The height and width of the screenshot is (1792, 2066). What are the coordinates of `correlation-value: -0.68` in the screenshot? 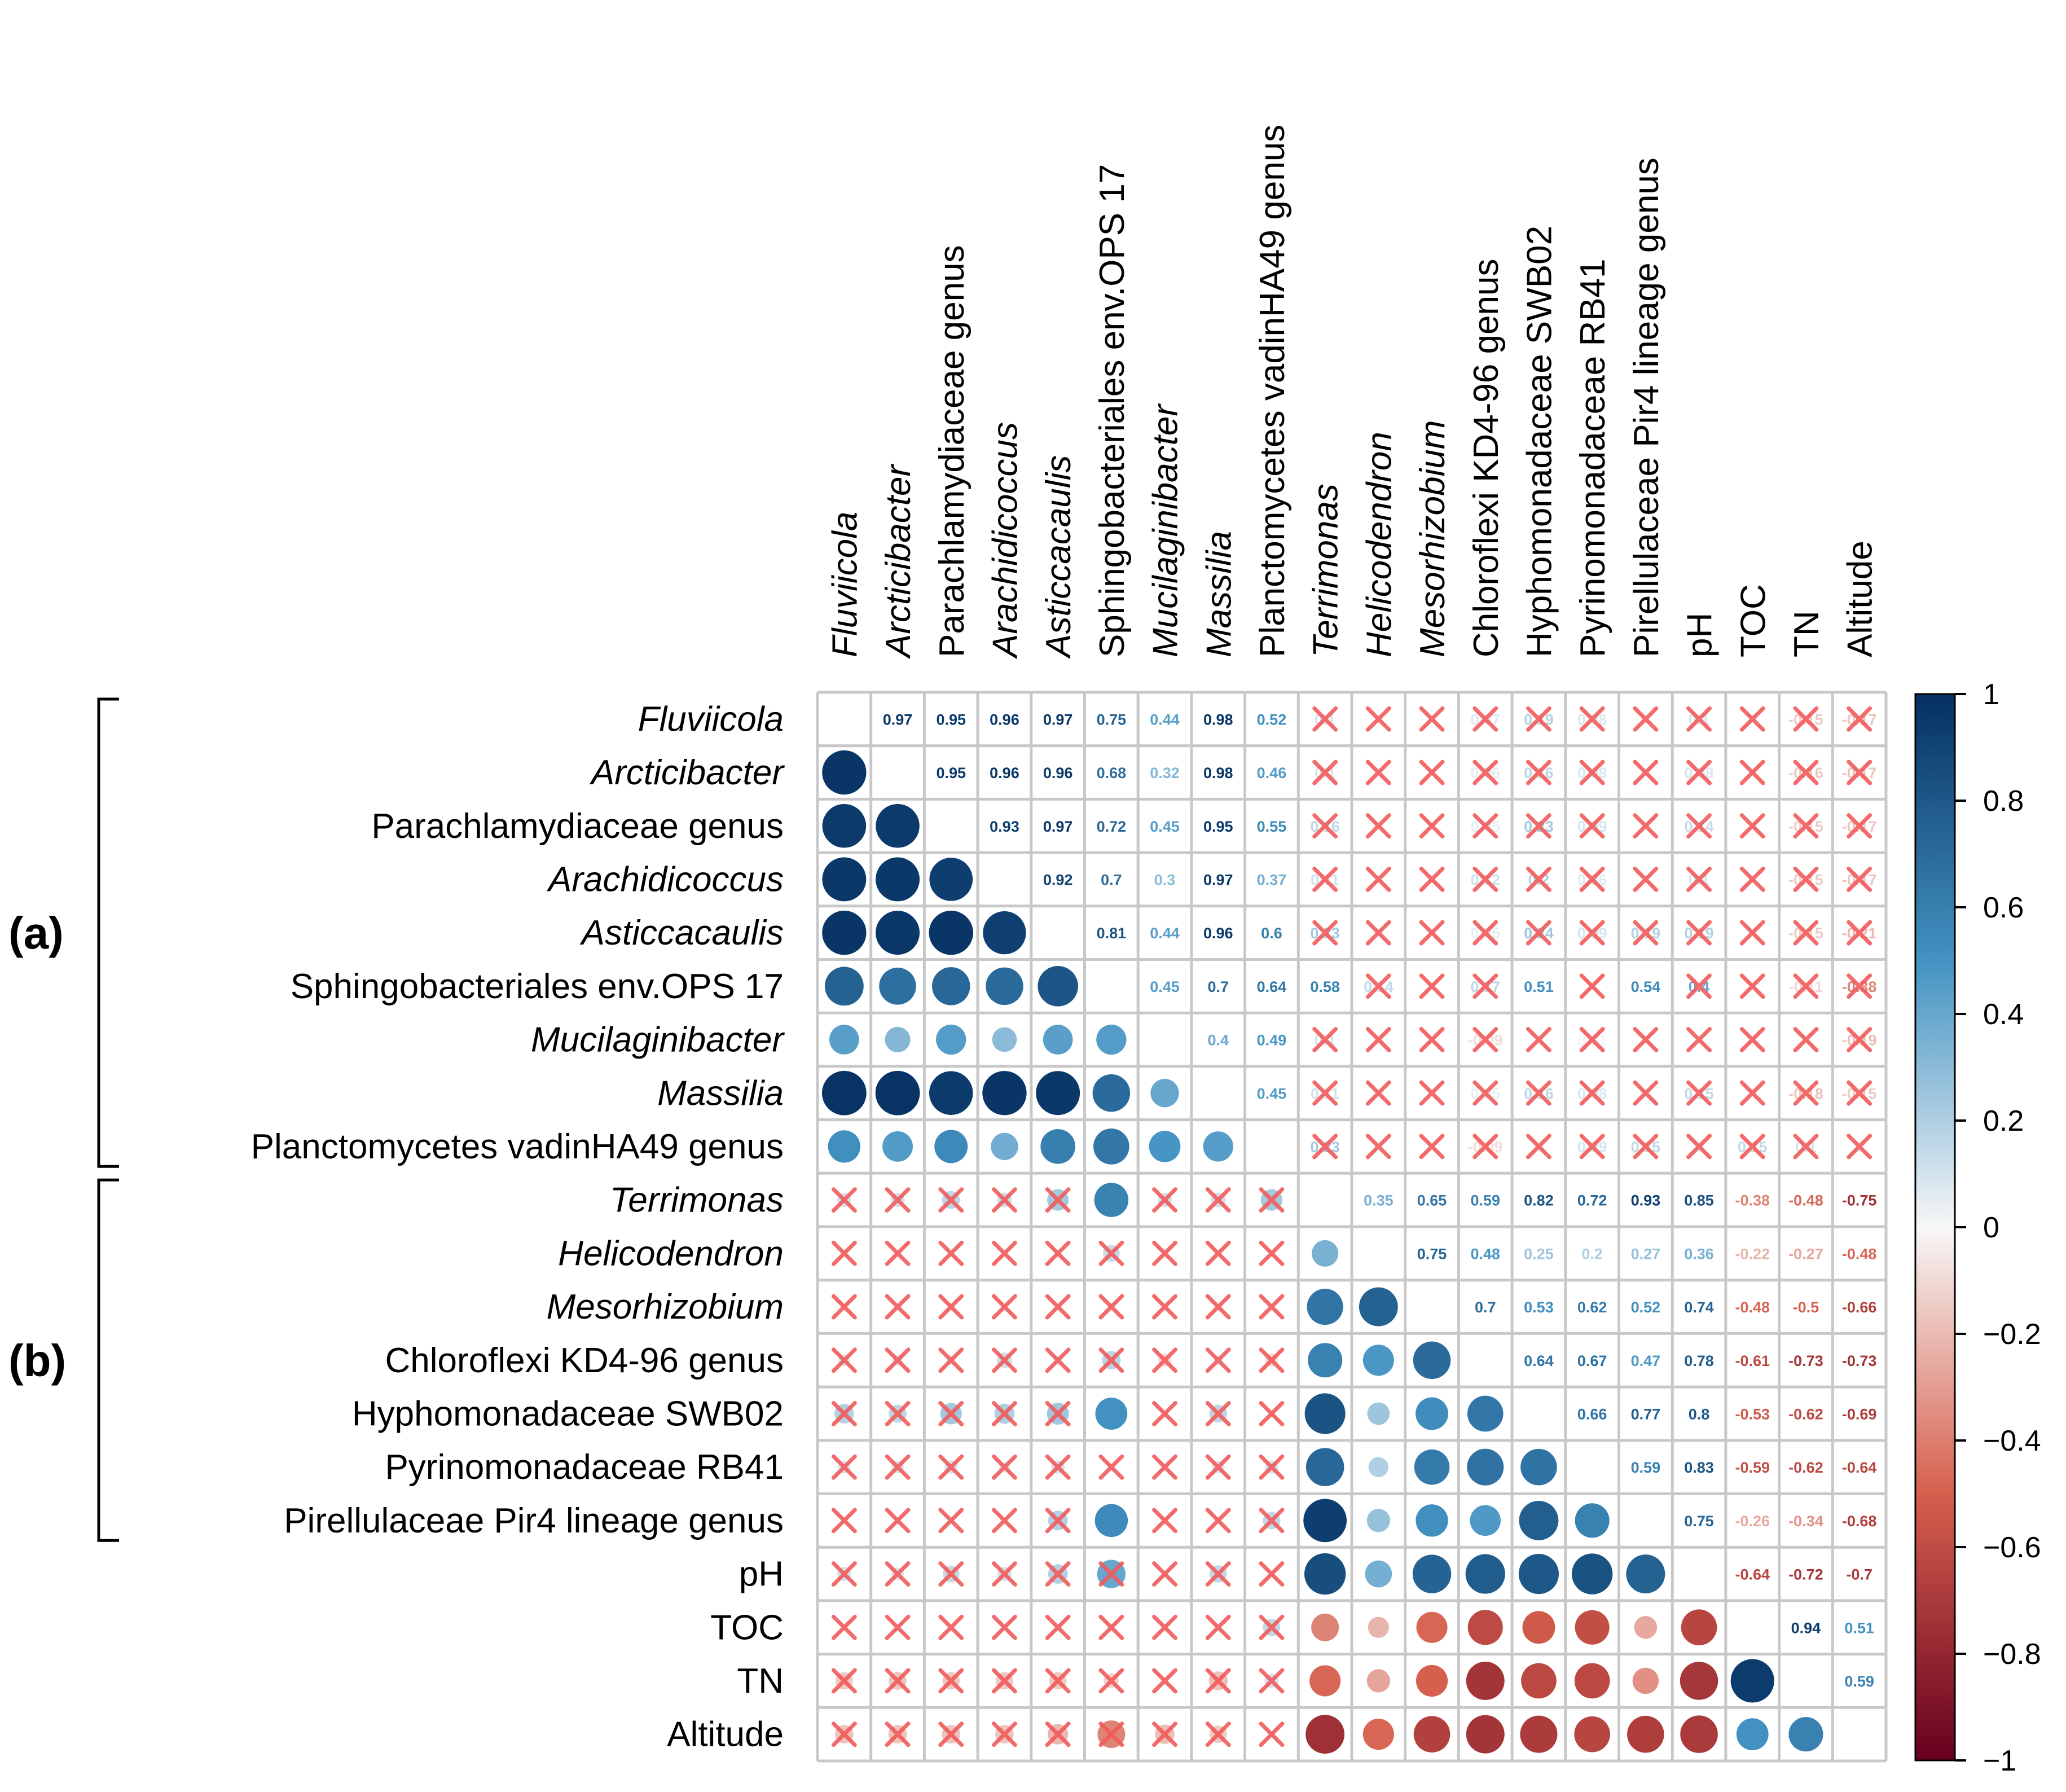 It's located at (1859, 1521).